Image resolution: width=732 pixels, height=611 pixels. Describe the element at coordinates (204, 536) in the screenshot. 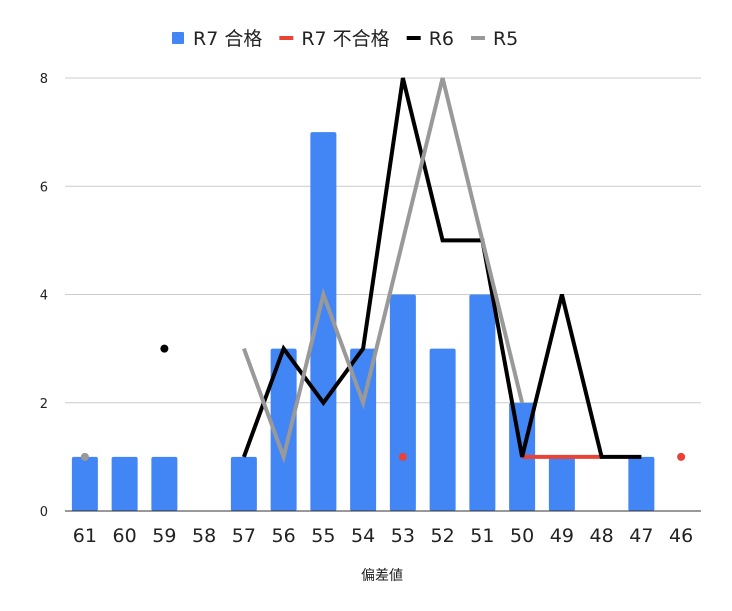

I see `x-tick-label: 58` at that location.